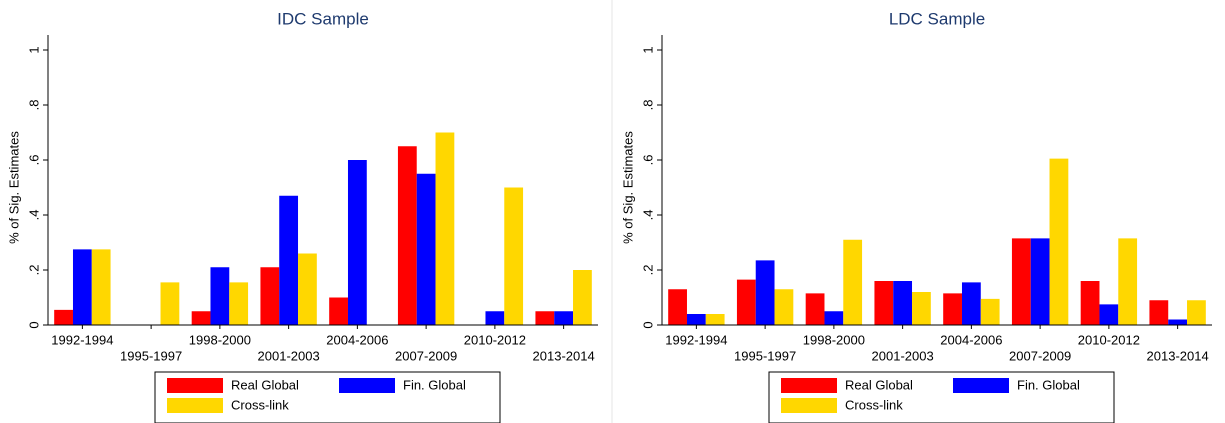  Describe the element at coordinates (327, 397) in the screenshot. I see `legend-box` at that location.